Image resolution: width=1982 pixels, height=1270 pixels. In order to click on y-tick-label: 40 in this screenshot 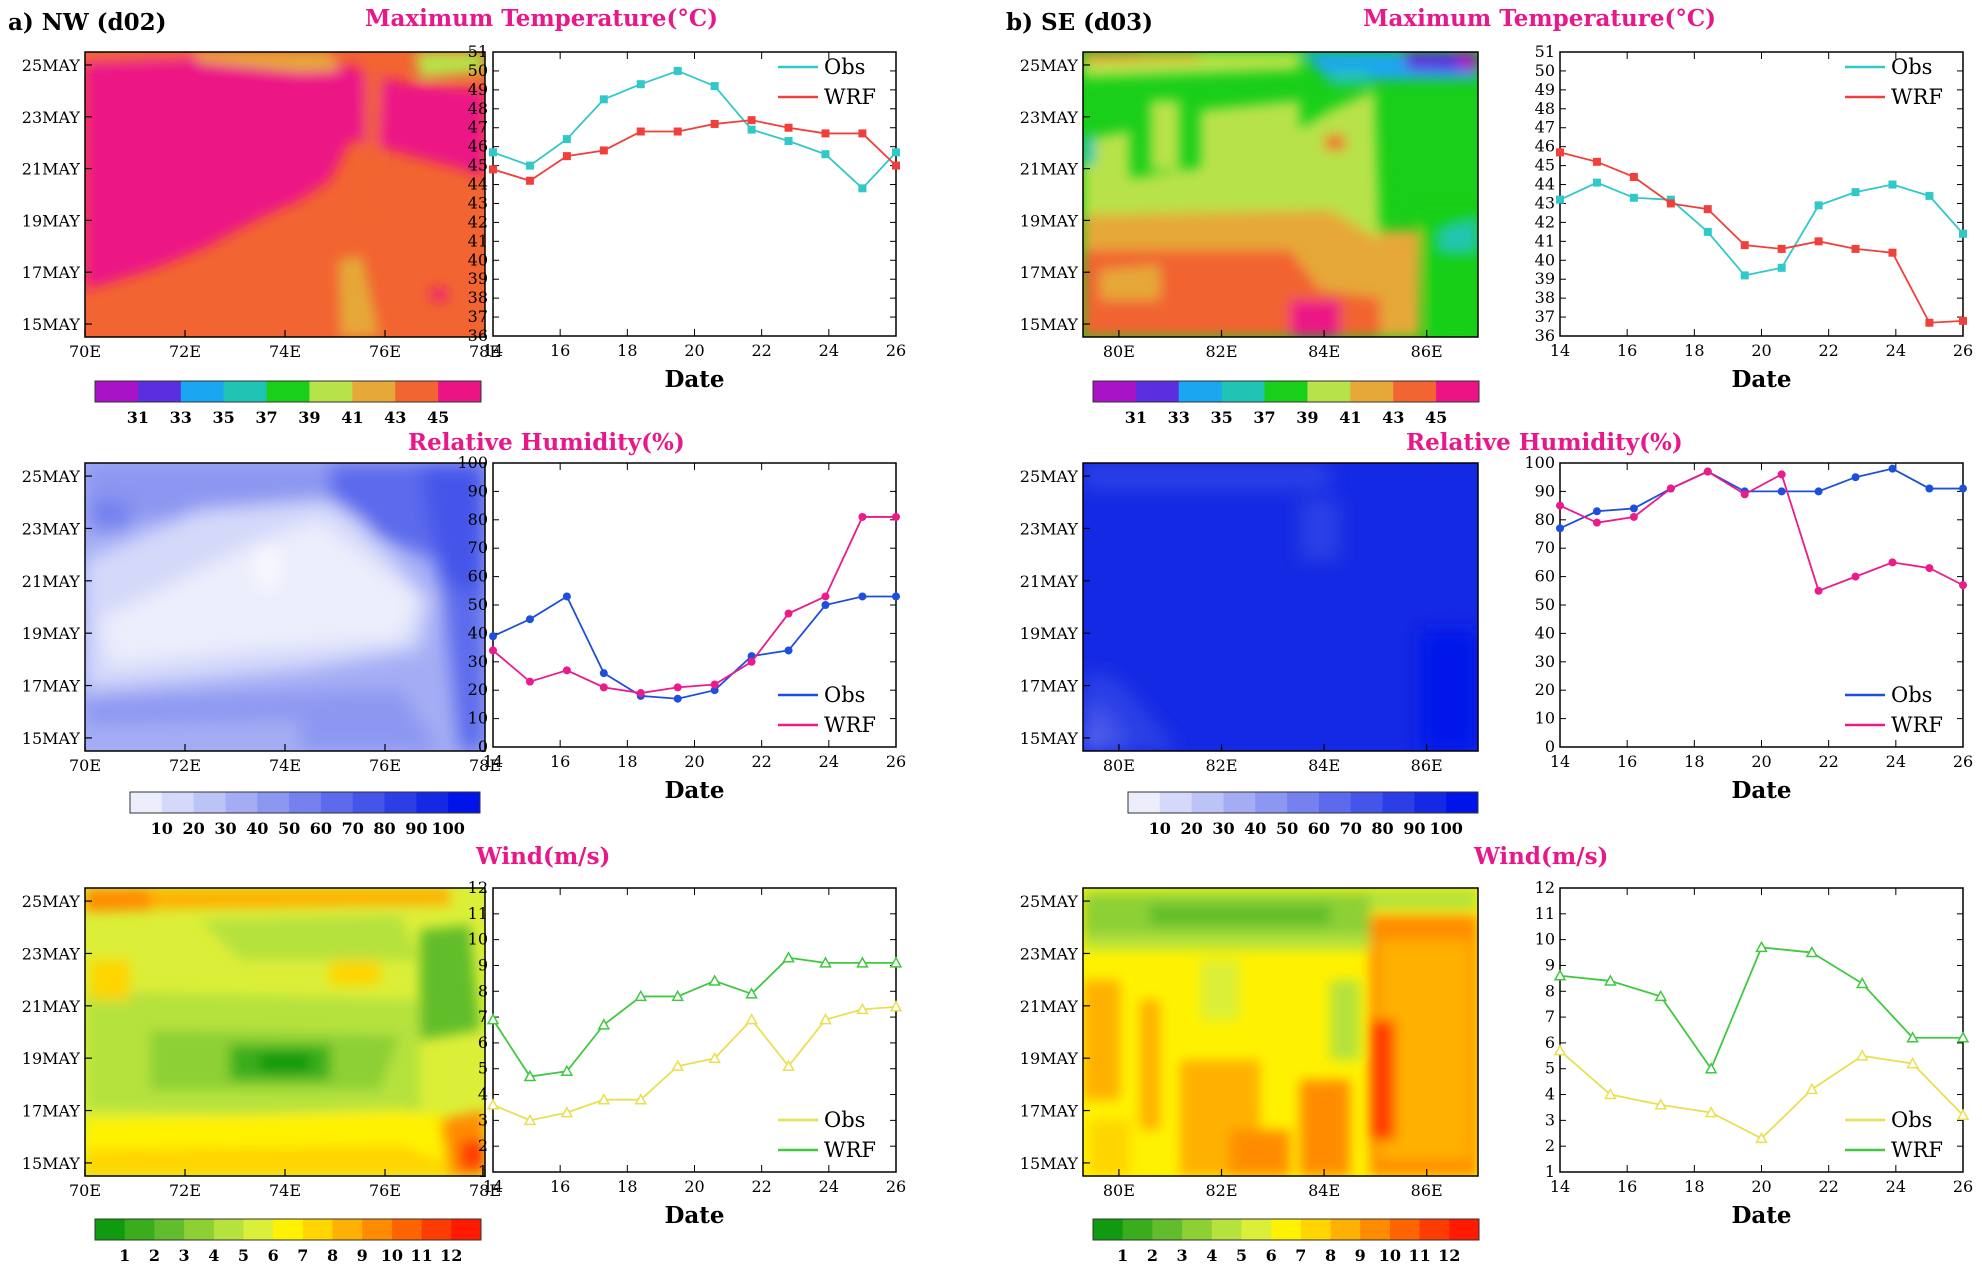, I will do `click(478, 632)`.